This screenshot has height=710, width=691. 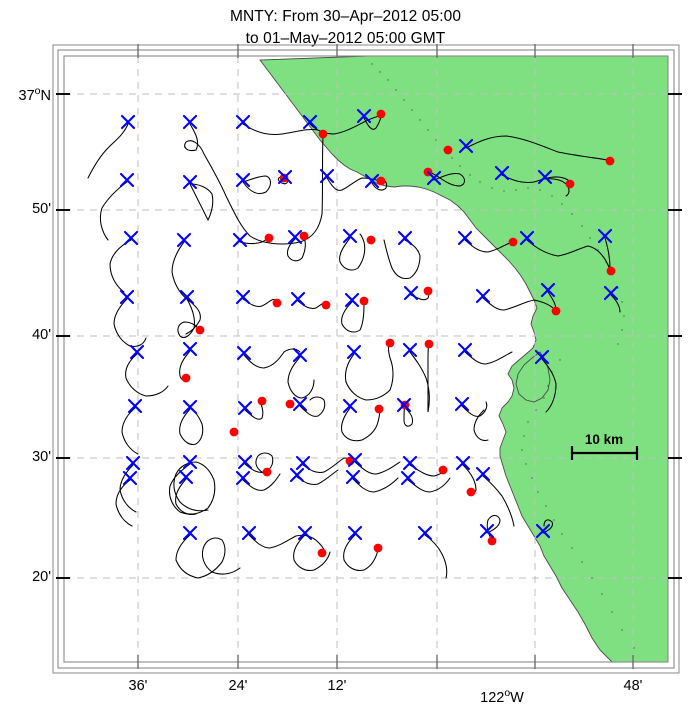 I want to click on ytick-label-3: 30', so click(x=41, y=457).